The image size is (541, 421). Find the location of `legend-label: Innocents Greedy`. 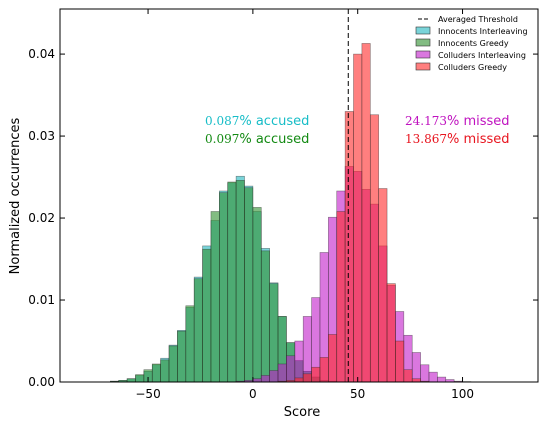

legend-label: Innocents Greedy is located at coordinates (473, 43).